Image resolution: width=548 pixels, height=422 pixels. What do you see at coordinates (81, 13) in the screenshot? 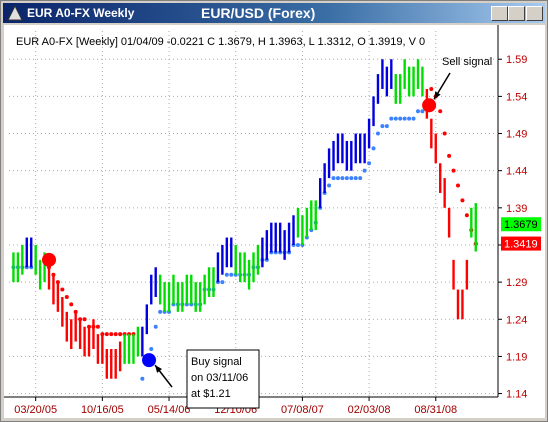
I see `window-title: EUR A0-FX Weekly` at bounding box center [81, 13].